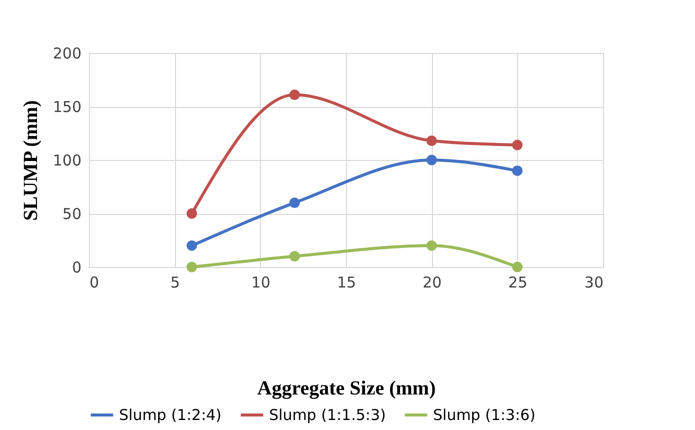  What do you see at coordinates (67, 107) in the screenshot?
I see `y-tick-label: 150` at bounding box center [67, 107].